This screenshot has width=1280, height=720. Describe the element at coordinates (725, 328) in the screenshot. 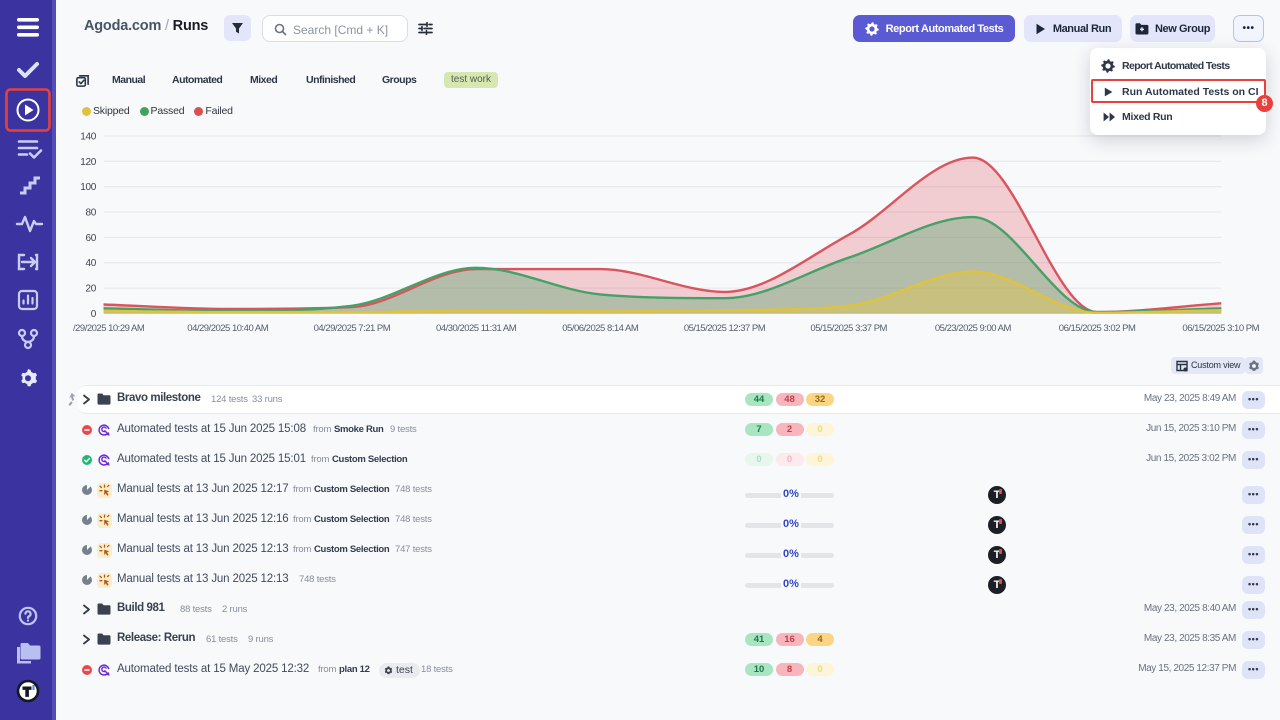

I see `svg-text: 05/15/2025 12:37 PM` at that location.